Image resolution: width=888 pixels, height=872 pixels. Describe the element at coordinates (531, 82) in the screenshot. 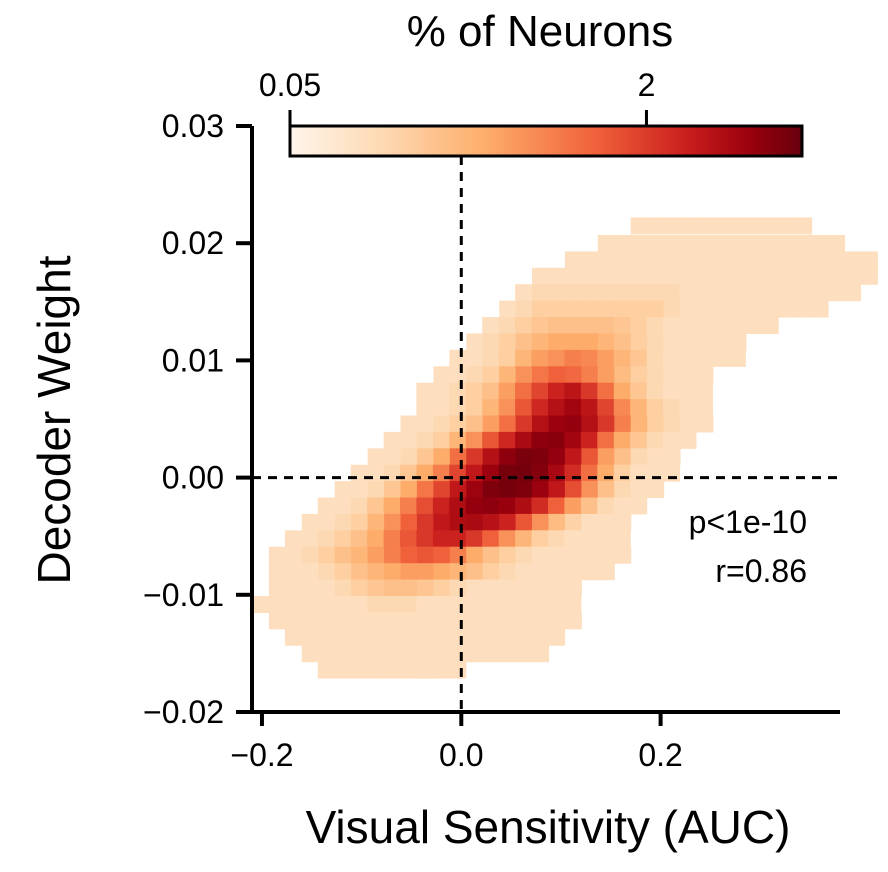

I see `colorbar: % of Neurons 0.05 2` at that location.